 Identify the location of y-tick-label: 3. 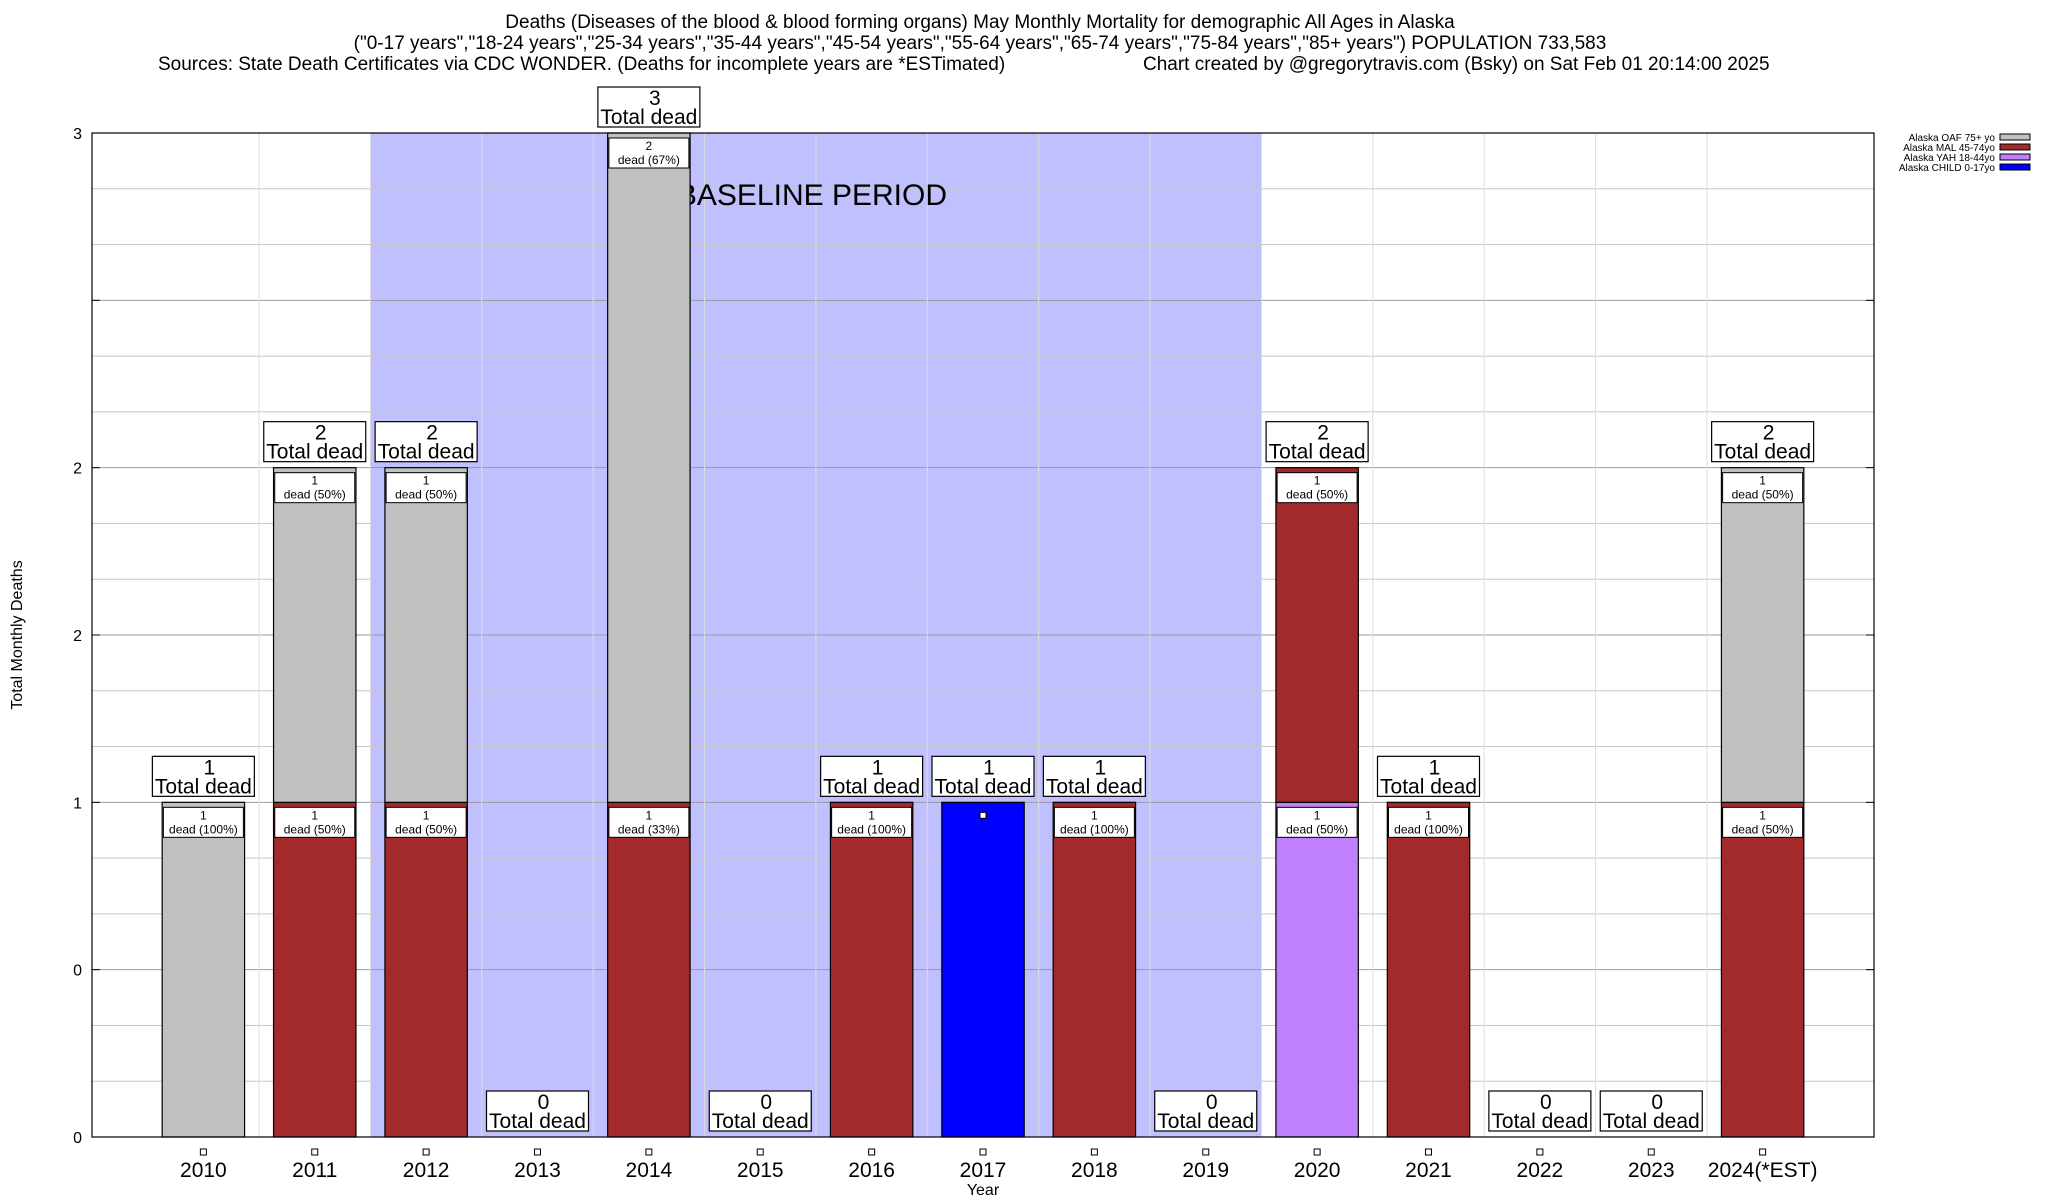
(77, 134).